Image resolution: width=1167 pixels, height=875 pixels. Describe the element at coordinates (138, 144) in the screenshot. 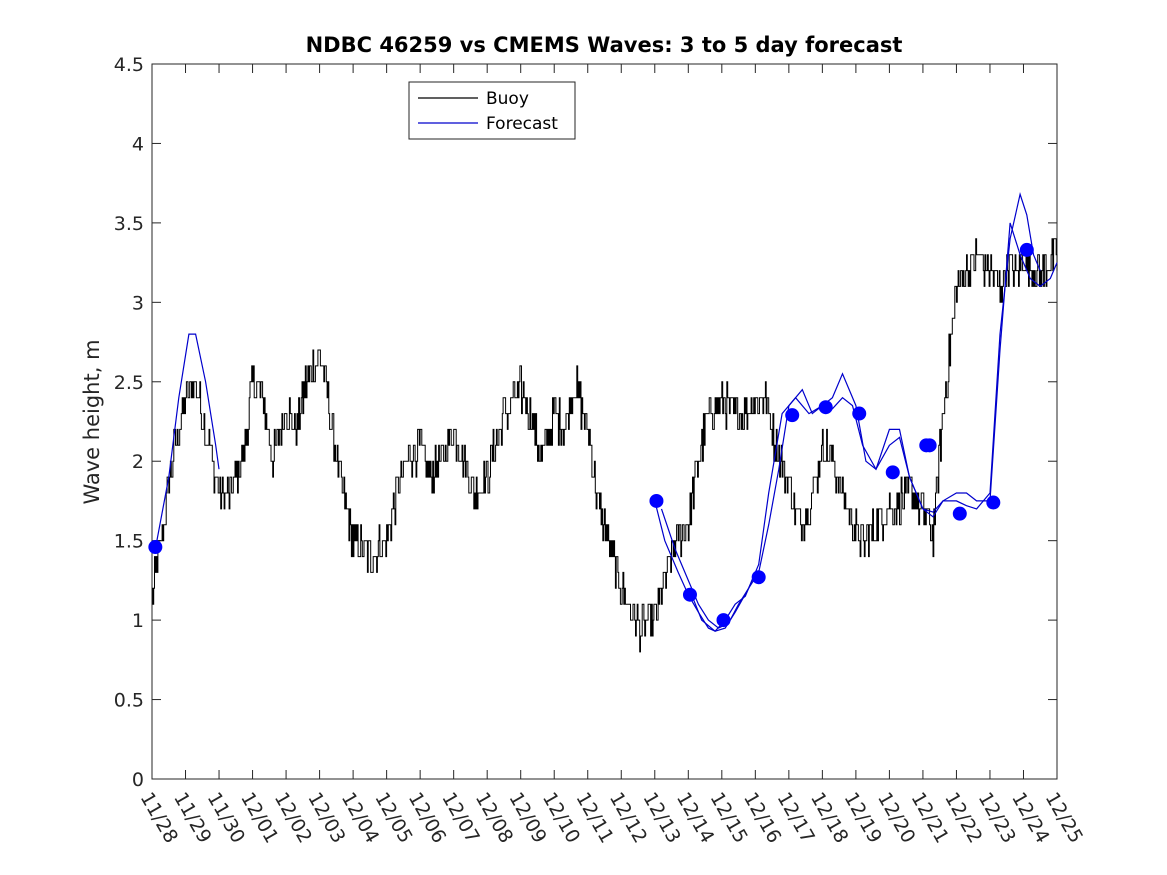

I see `y-tick-label: 4` at that location.